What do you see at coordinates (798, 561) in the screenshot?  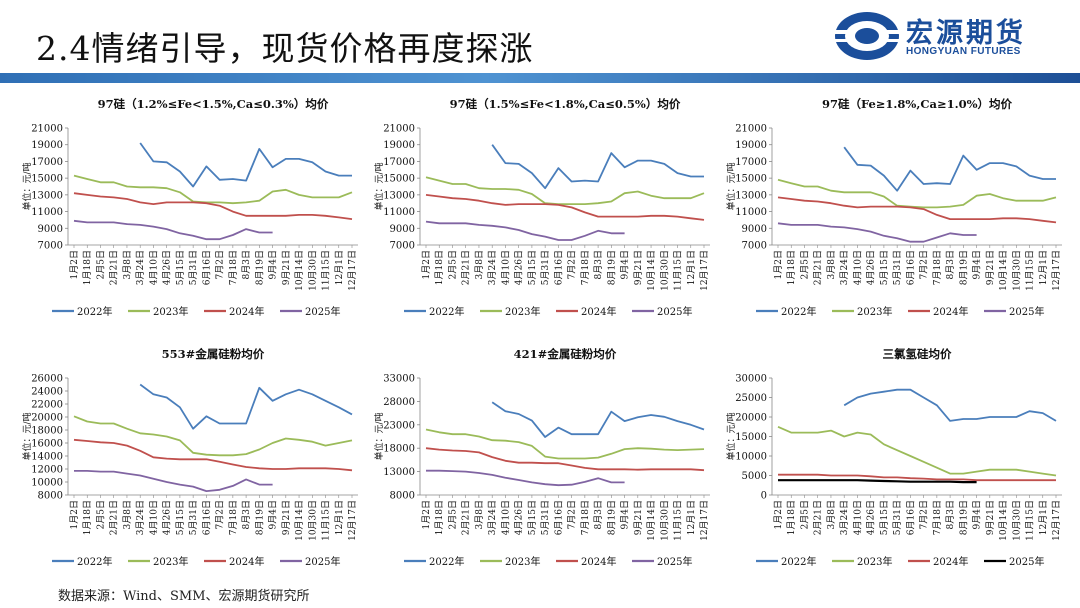 I see `legend-label: 2022年` at bounding box center [798, 561].